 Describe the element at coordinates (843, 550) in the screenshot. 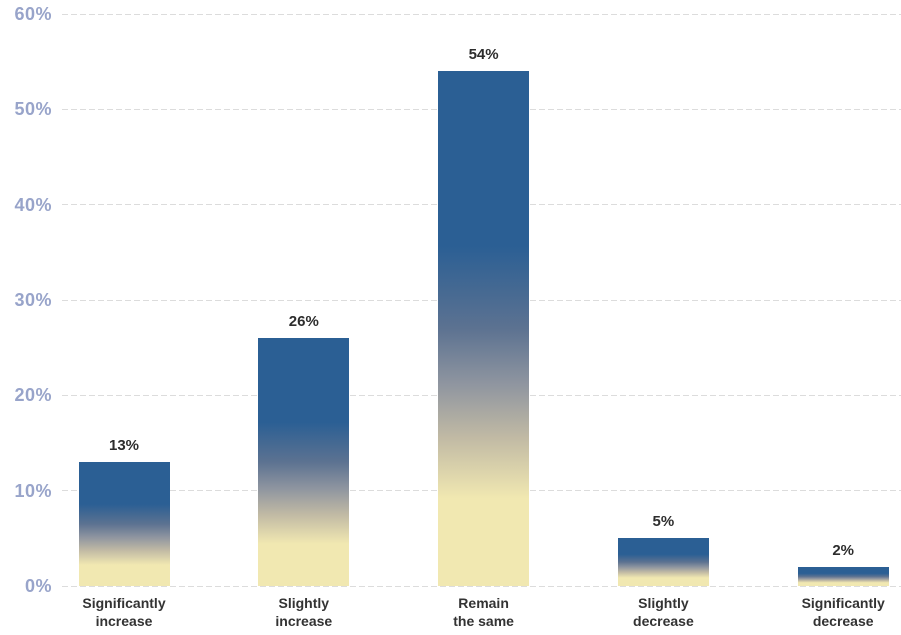

I see `bar-value-label: 2%` at that location.